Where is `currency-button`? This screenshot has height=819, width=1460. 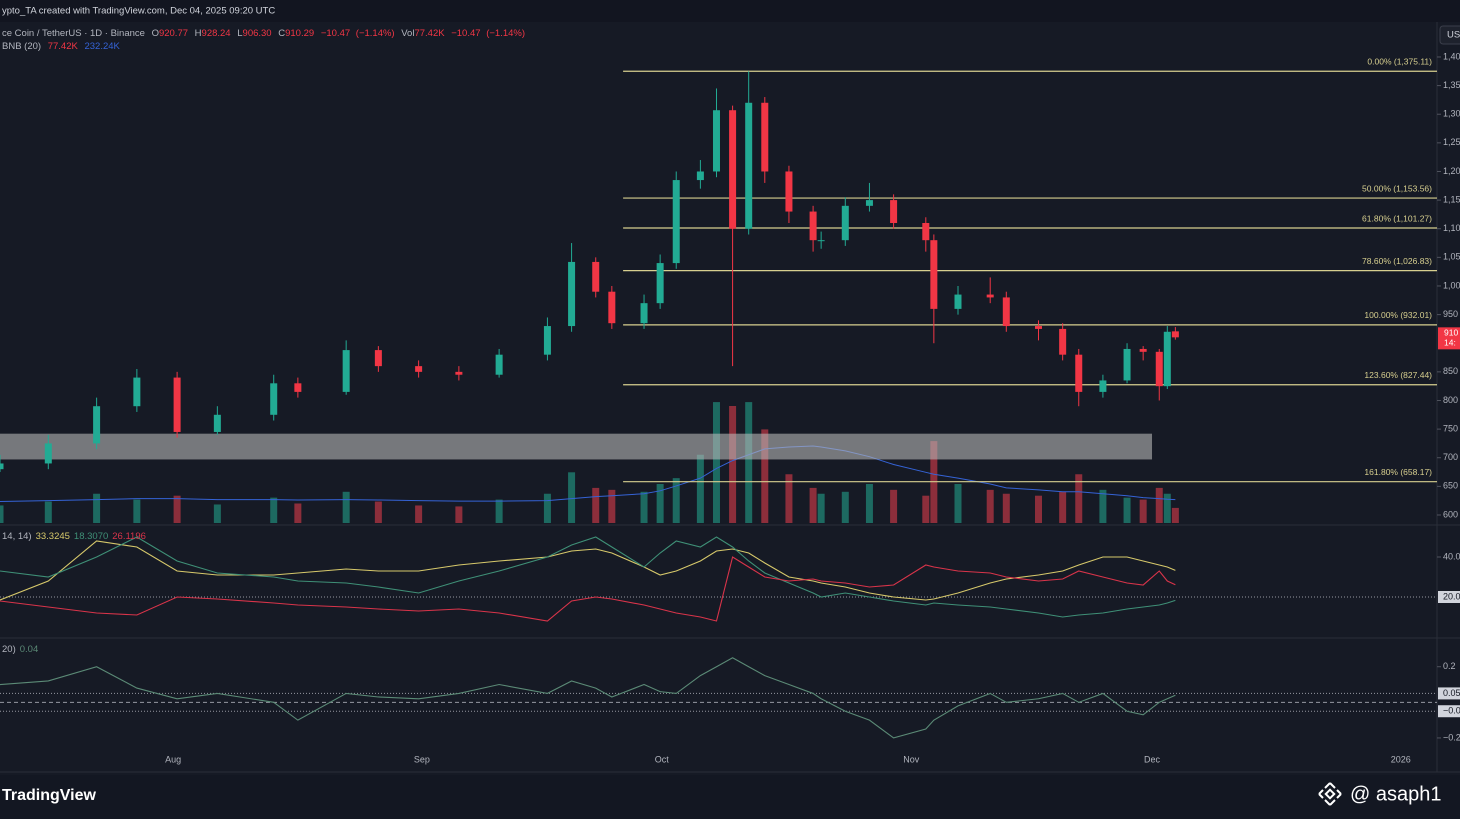
currency-button is located at coordinates (1449, 35).